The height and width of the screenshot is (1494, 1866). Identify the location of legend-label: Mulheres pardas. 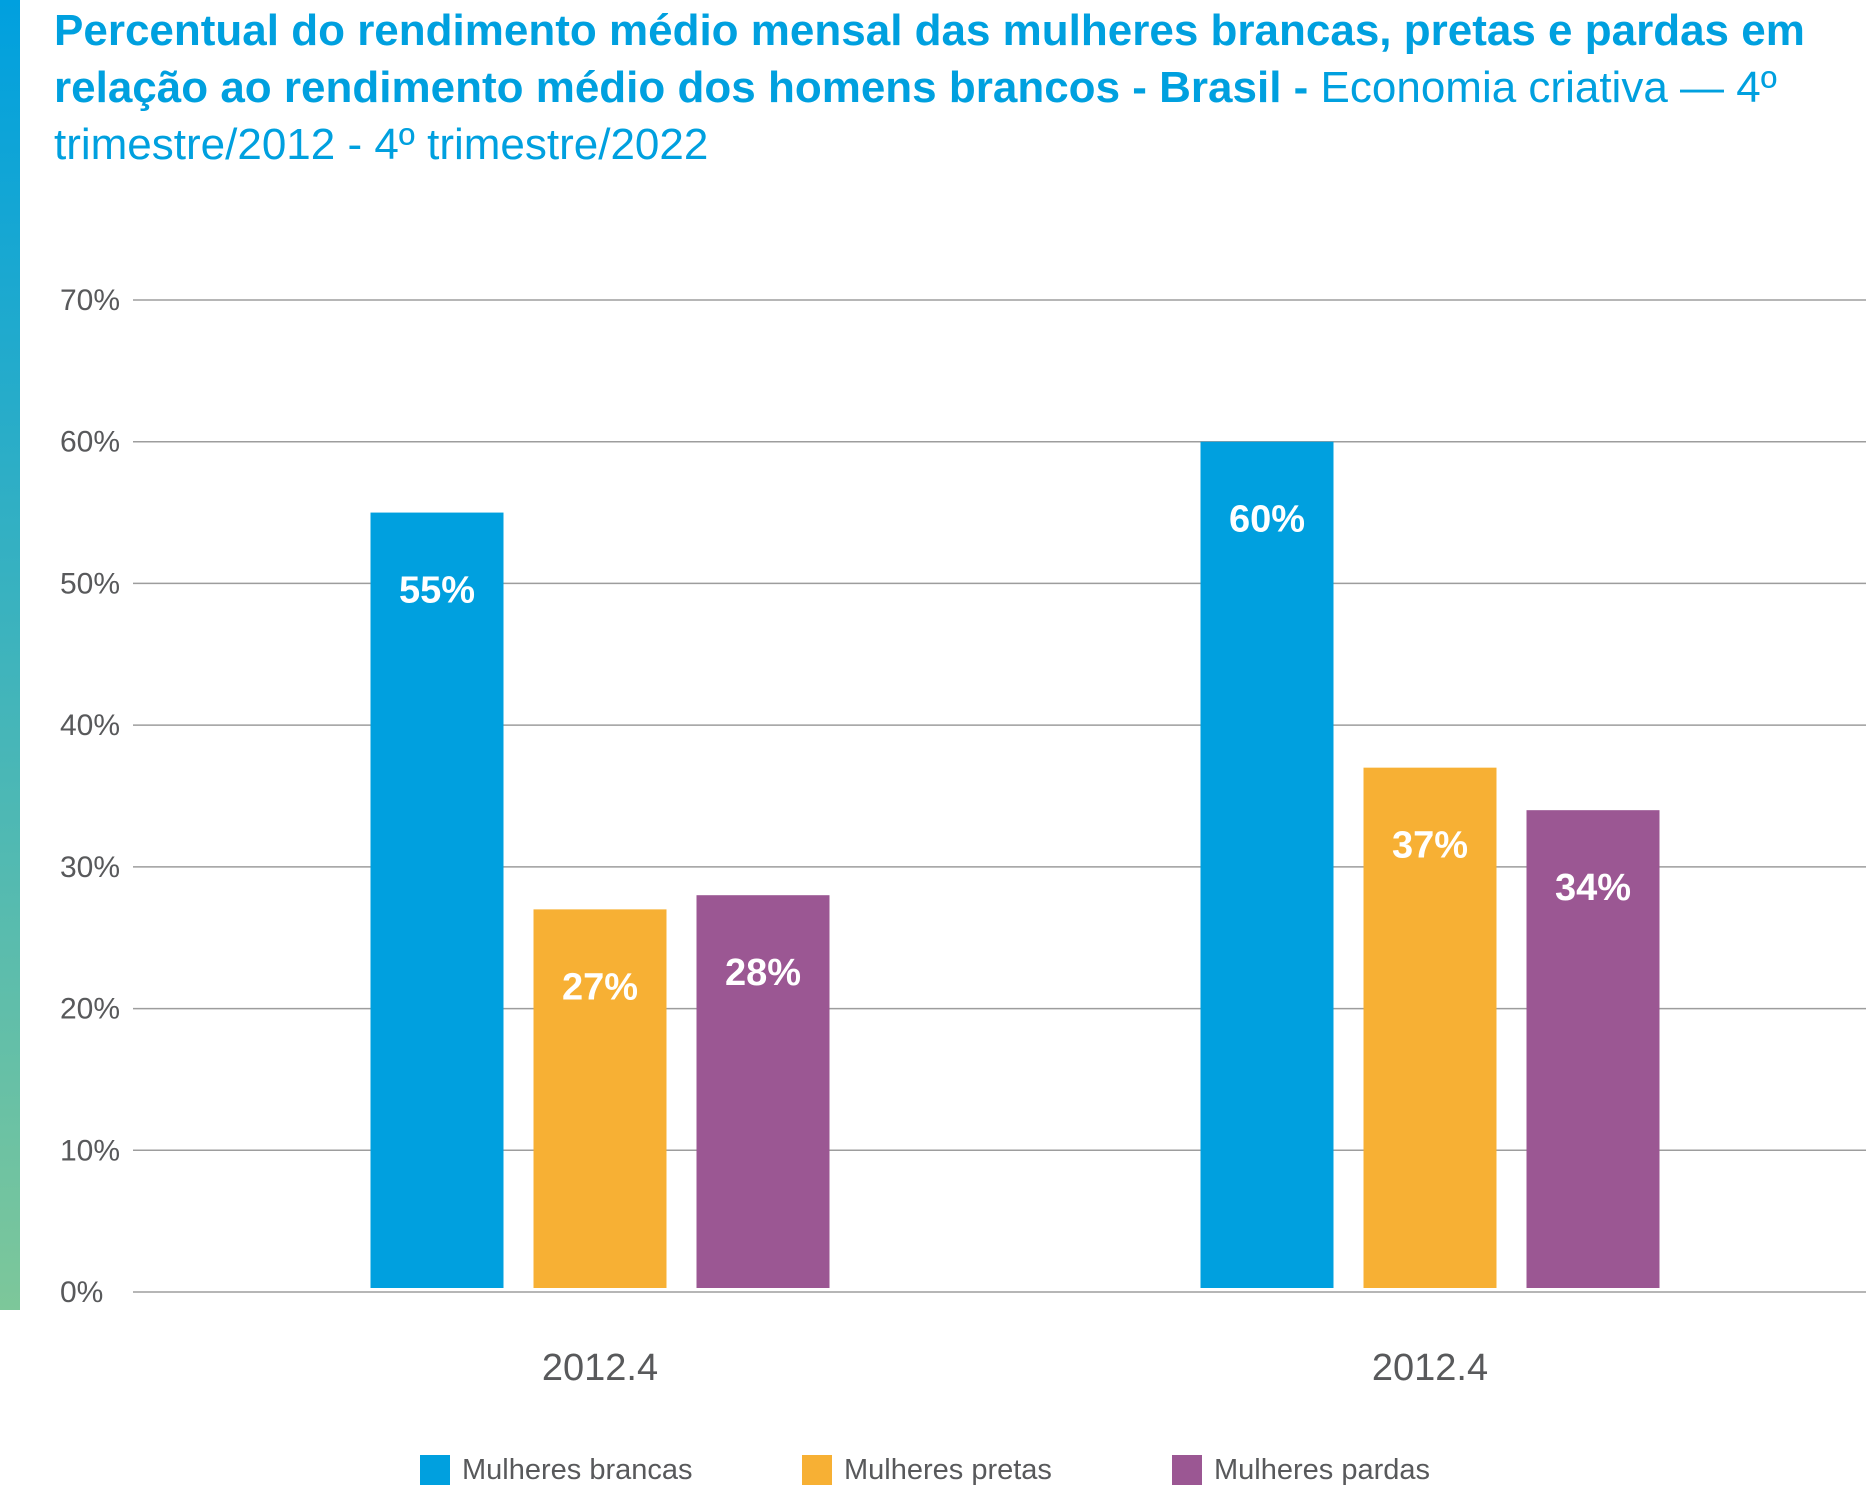
(1322, 1469).